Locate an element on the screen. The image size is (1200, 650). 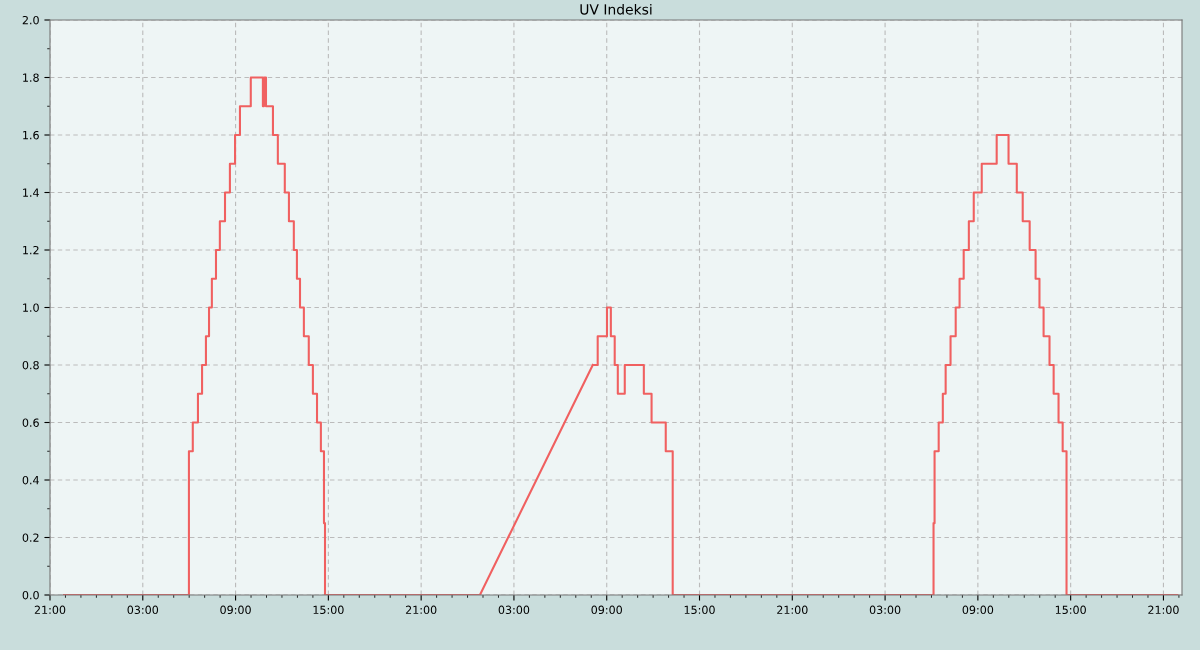
y-tick-label: 1.6 is located at coordinates (31, 135).